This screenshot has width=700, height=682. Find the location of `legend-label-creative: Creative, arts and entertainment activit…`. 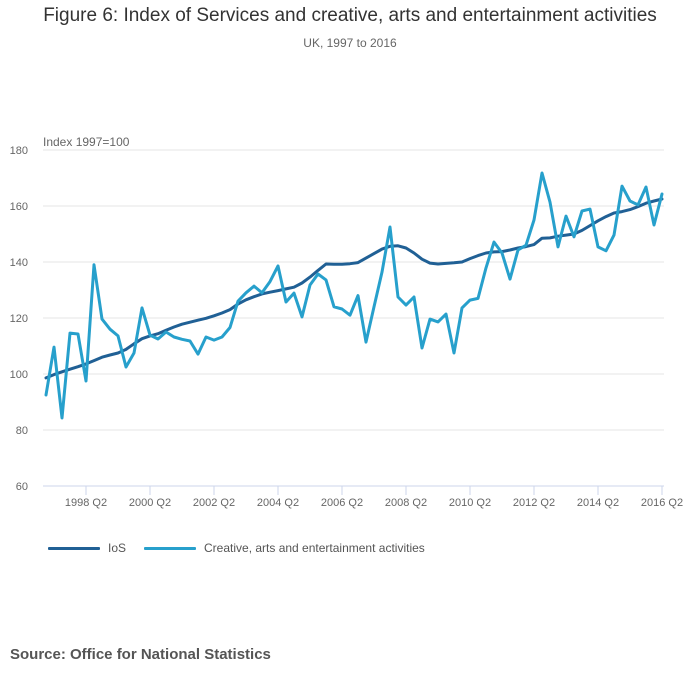

legend-label-creative: Creative, arts and entertainment activit… is located at coordinates (314, 548).